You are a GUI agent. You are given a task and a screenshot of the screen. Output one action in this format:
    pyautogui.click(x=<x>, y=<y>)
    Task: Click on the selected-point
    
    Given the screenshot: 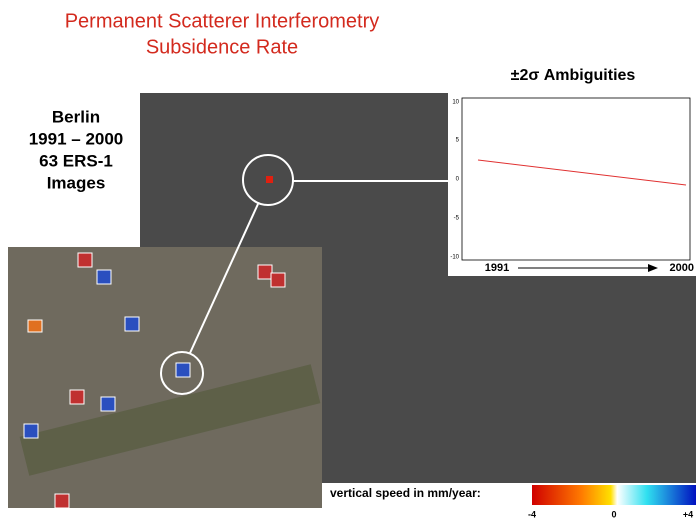 What is the action you would take?
    pyautogui.click(x=269, y=179)
    